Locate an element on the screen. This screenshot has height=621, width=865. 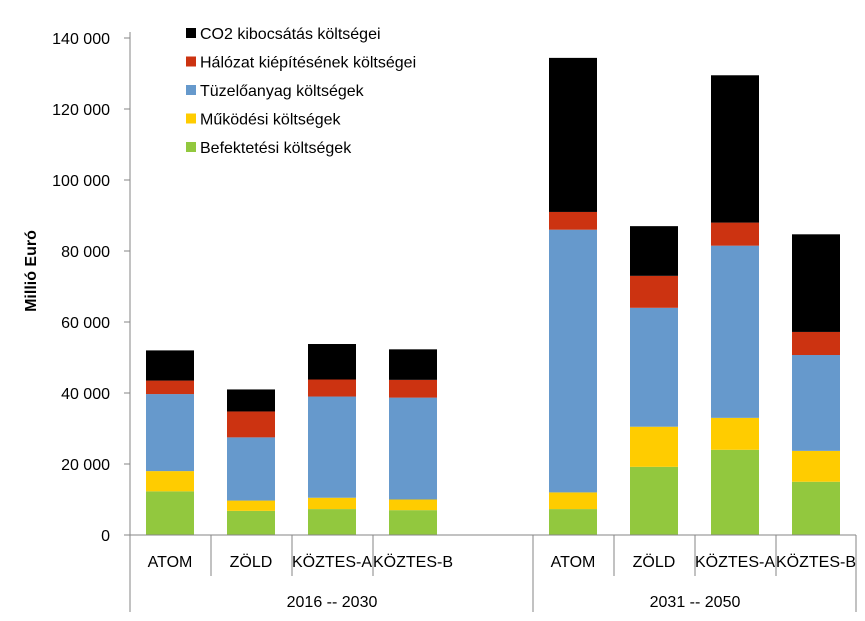
legend-label: Befektetési költségek is located at coordinates (276, 148).